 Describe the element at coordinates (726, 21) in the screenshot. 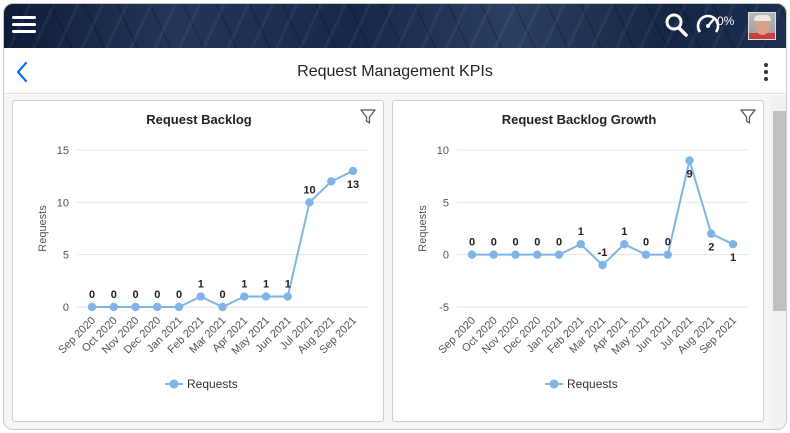

I see `gauge-percentage: 0%` at that location.